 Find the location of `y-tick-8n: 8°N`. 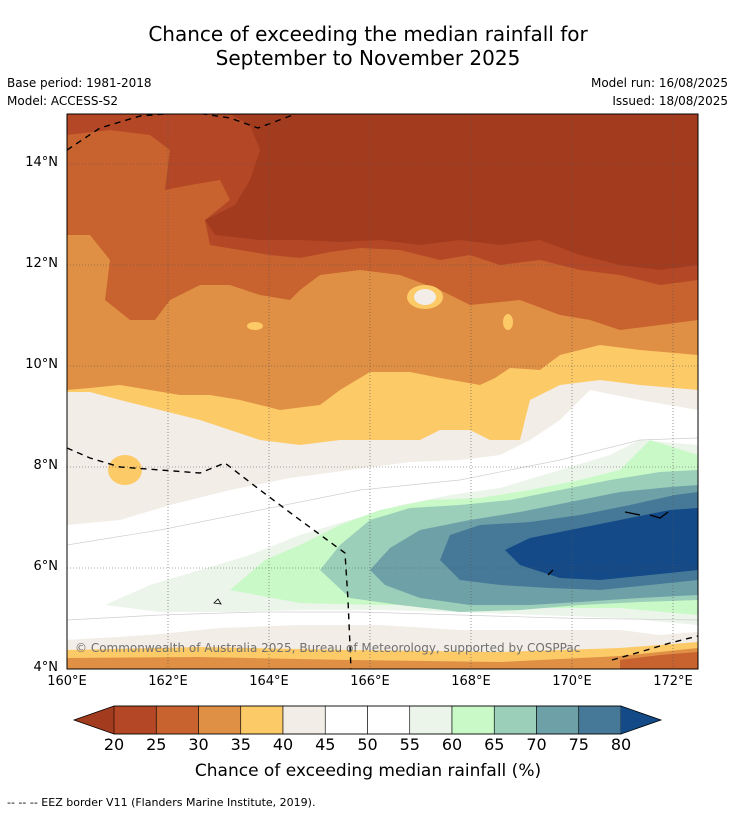

y-tick-8n: 8°N is located at coordinates (46, 465).